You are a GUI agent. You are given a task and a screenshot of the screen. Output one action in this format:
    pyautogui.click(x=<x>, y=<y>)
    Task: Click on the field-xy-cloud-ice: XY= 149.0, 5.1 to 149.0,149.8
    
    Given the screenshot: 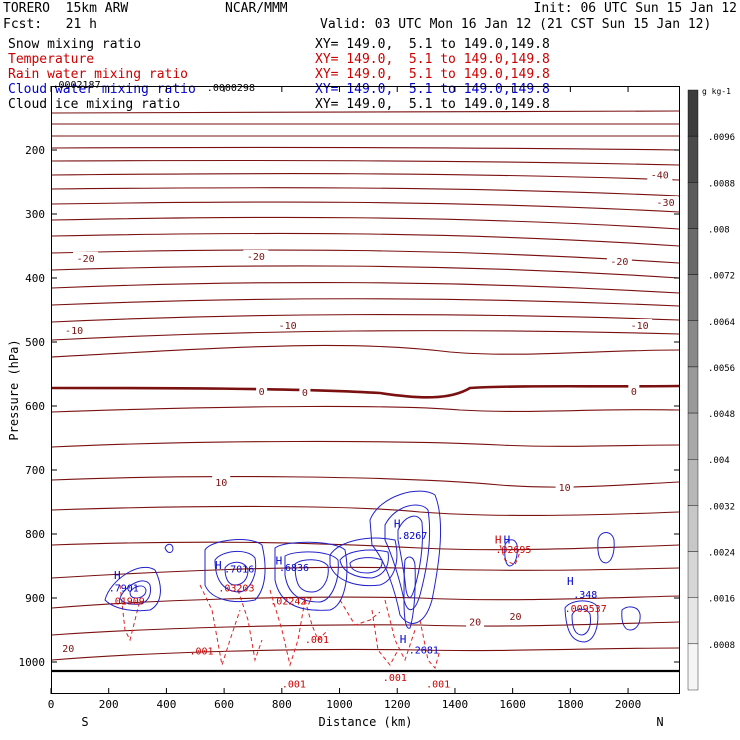 What is the action you would take?
    pyautogui.click(x=432, y=104)
    